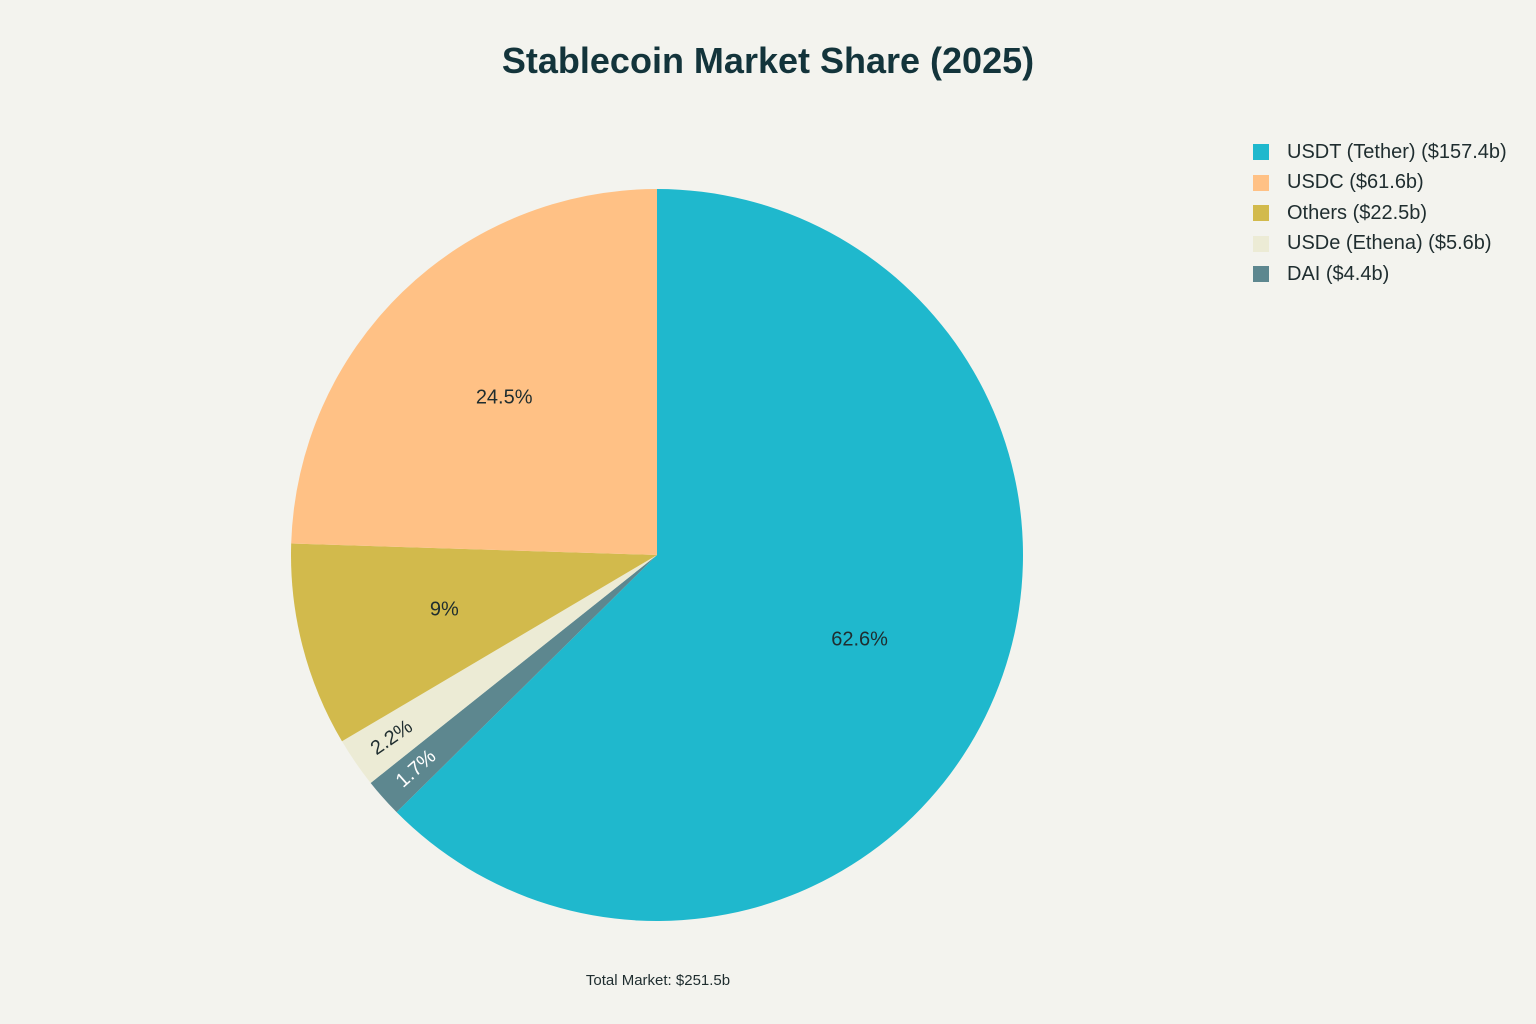 The image size is (1536, 1024). I want to click on slice-label-usdc: 24.5%, so click(504, 397).